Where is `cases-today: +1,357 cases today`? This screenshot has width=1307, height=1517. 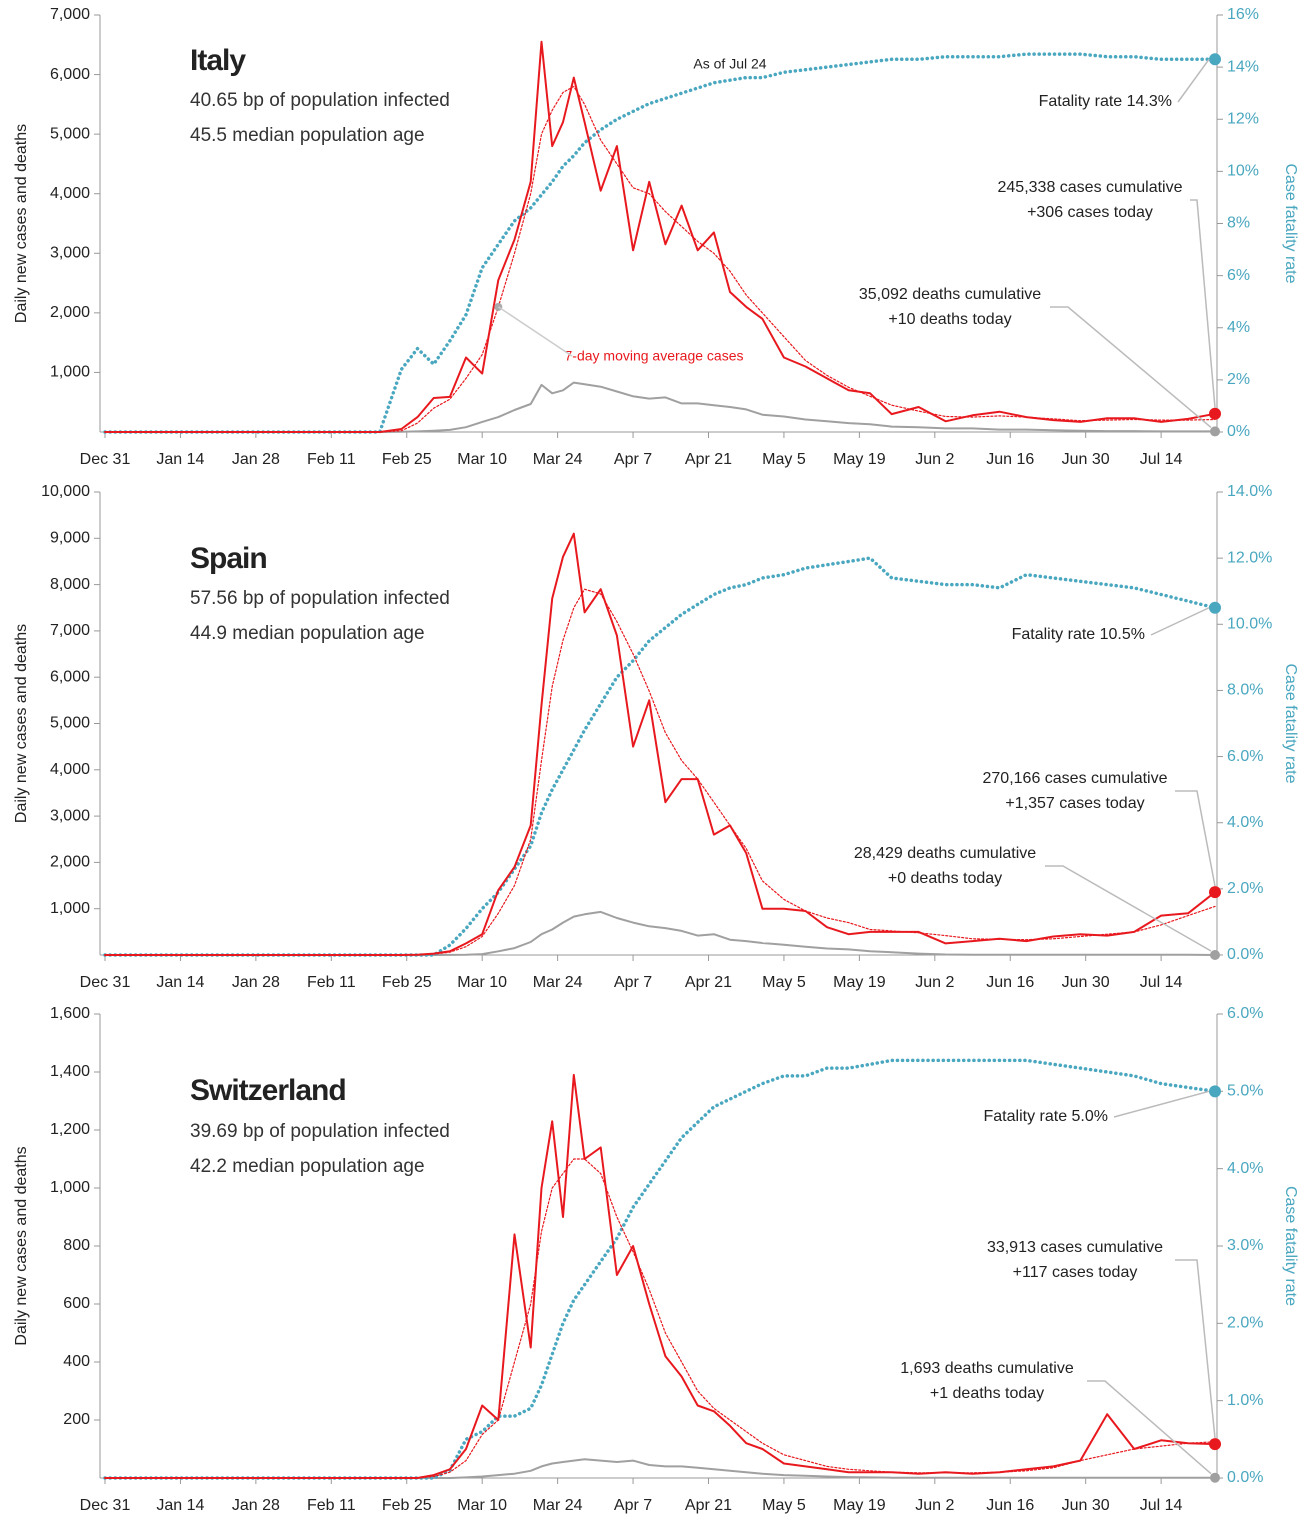 cases-today: +1,357 cases today is located at coordinates (1074, 803).